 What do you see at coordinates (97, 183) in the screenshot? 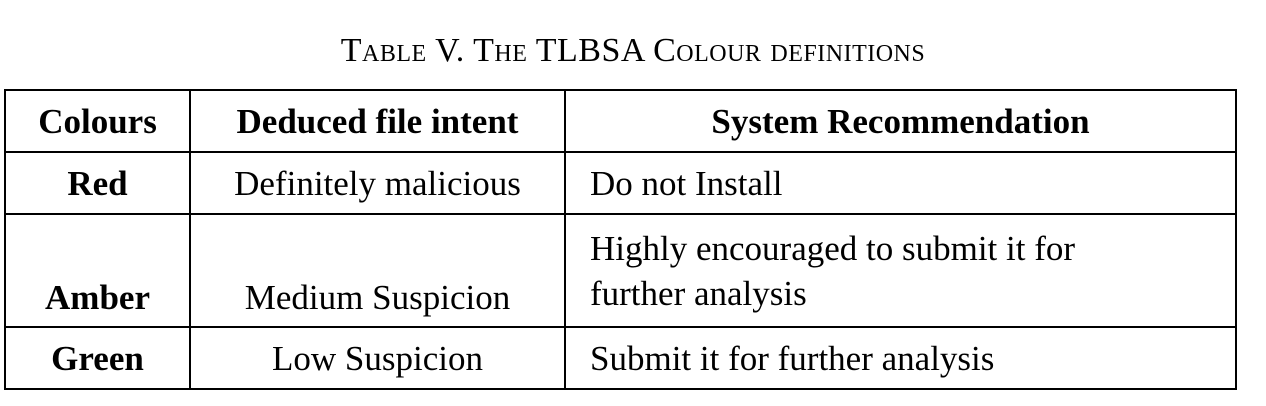
I see `colour-cell: Red` at bounding box center [97, 183].